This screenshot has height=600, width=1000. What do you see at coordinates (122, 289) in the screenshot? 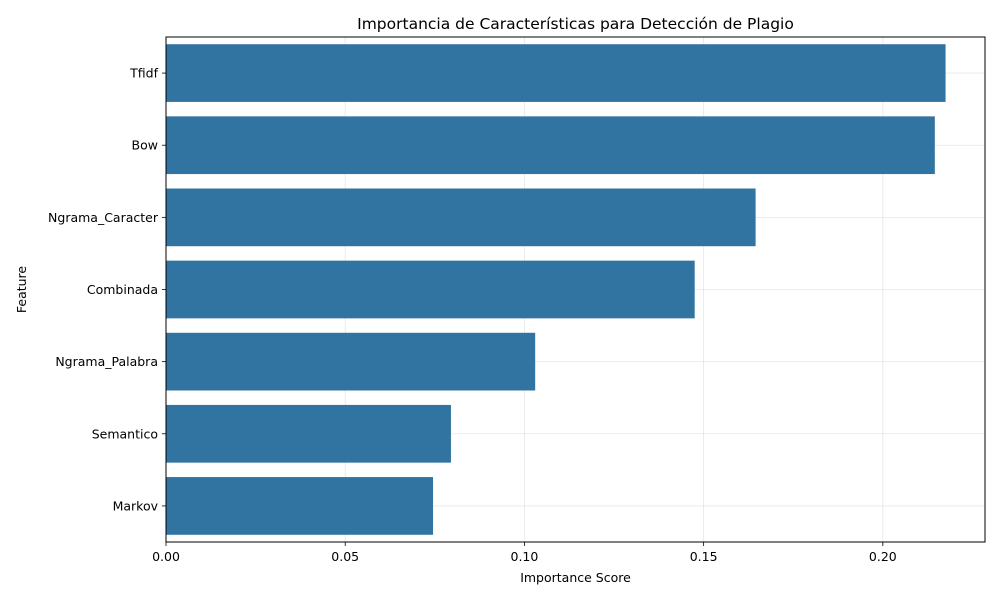
I see `y-tick-label: Combinada` at bounding box center [122, 289].